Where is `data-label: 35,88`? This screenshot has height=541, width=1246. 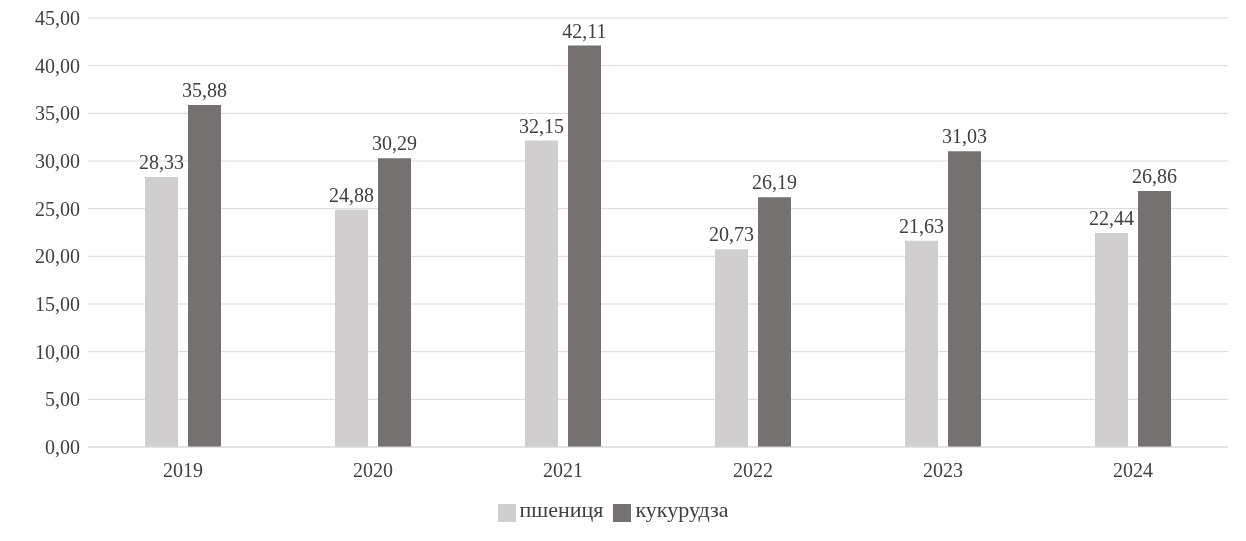
data-label: 35,88 is located at coordinates (204, 89).